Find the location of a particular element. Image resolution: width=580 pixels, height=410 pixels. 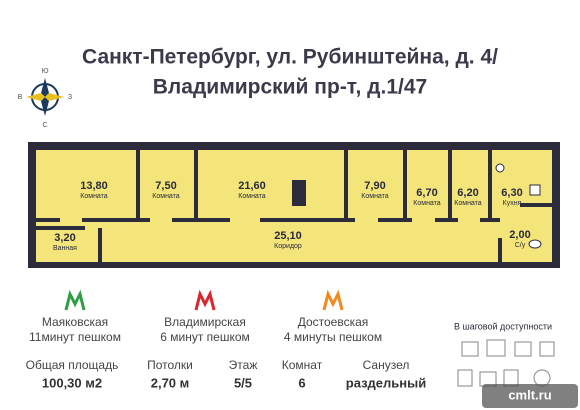

title-line: Владимирский пр-т, д.1/47 is located at coordinates (290, 87).